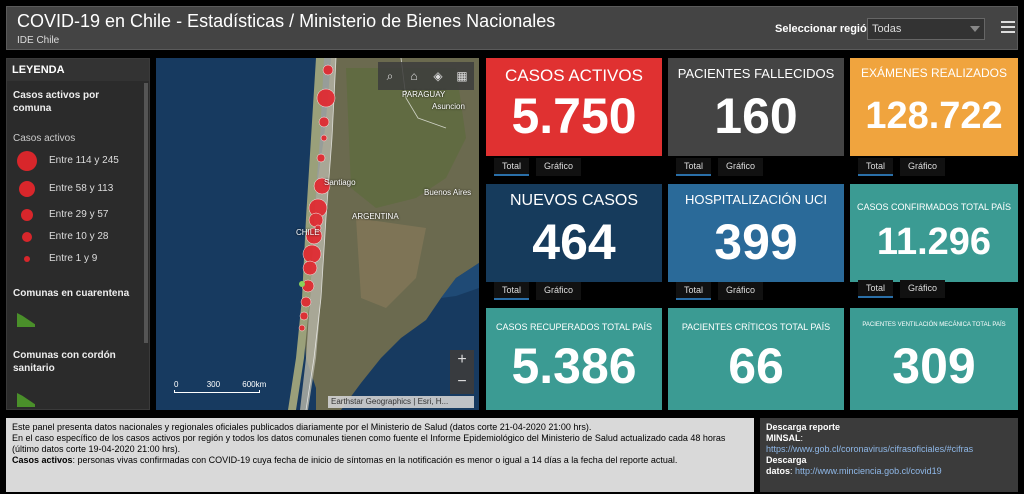 Image resolution: width=1024 pixels, height=494 pixels. I want to click on download-title-2: Descarga, so click(786, 460).